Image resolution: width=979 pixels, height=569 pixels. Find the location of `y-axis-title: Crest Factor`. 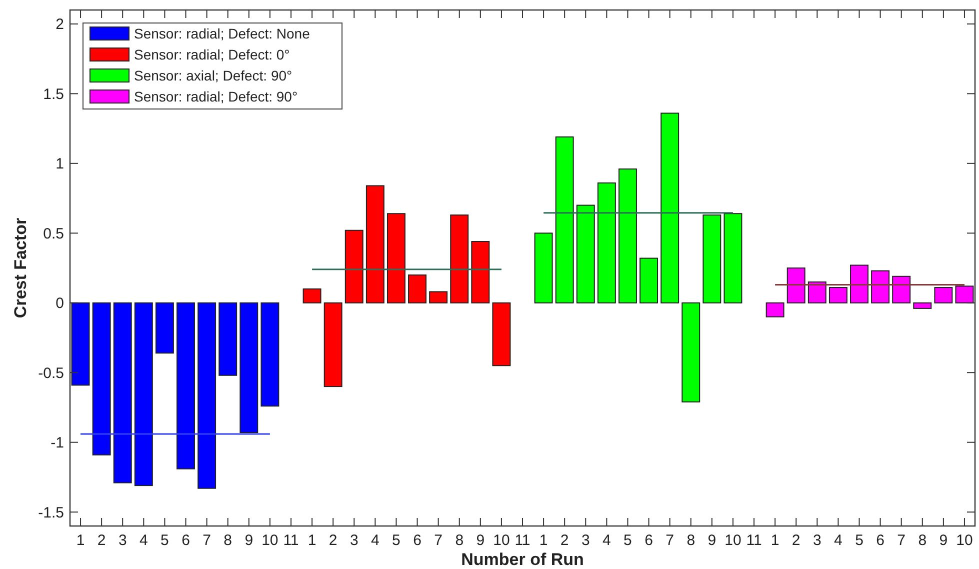

y-axis-title: Crest Factor is located at coordinates (20, 268).